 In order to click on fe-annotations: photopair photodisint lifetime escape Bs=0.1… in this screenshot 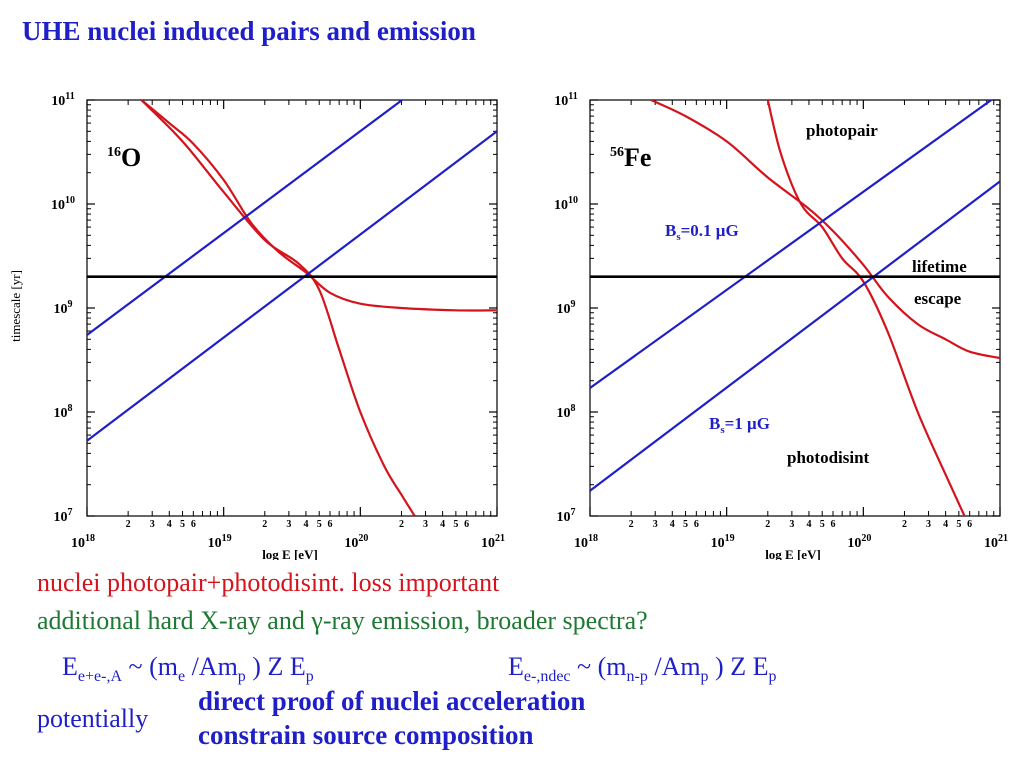, I will do `click(816, 294)`.